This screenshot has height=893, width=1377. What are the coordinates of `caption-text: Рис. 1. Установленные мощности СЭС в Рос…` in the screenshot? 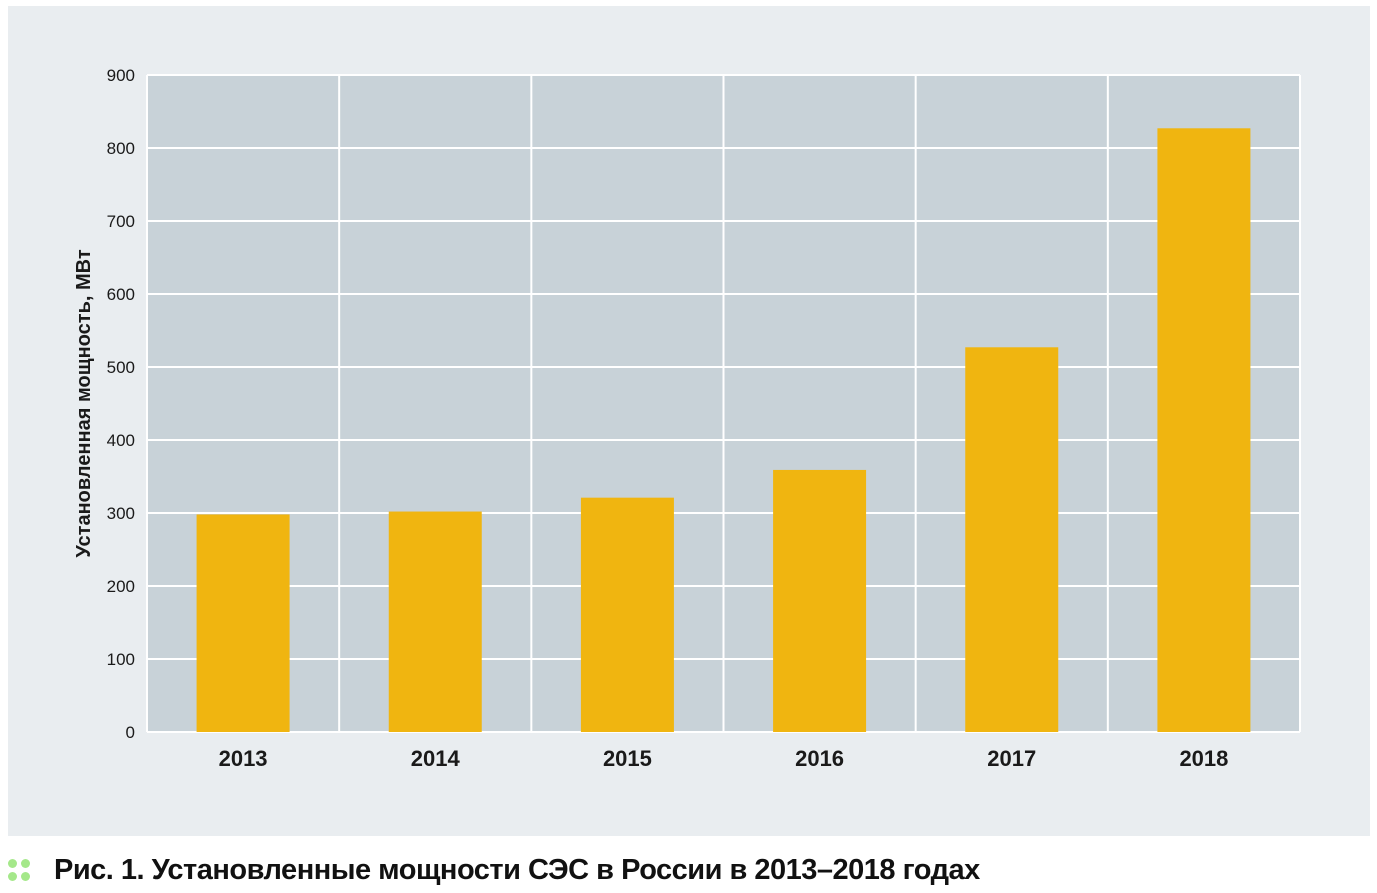 It's located at (517, 870).